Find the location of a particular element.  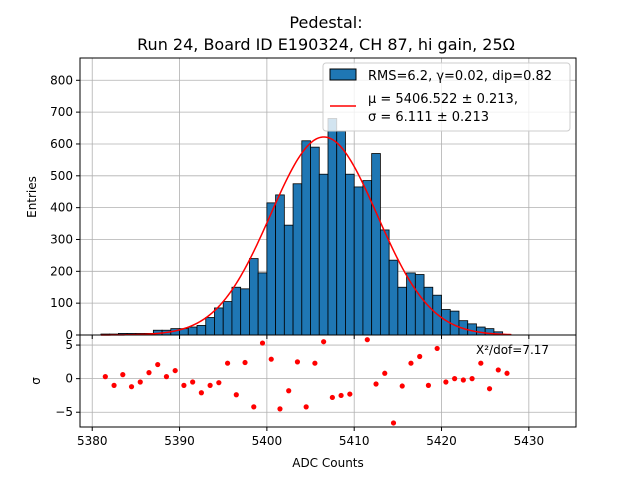

top-y-tick-label: 300 is located at coordinates (61, 239).